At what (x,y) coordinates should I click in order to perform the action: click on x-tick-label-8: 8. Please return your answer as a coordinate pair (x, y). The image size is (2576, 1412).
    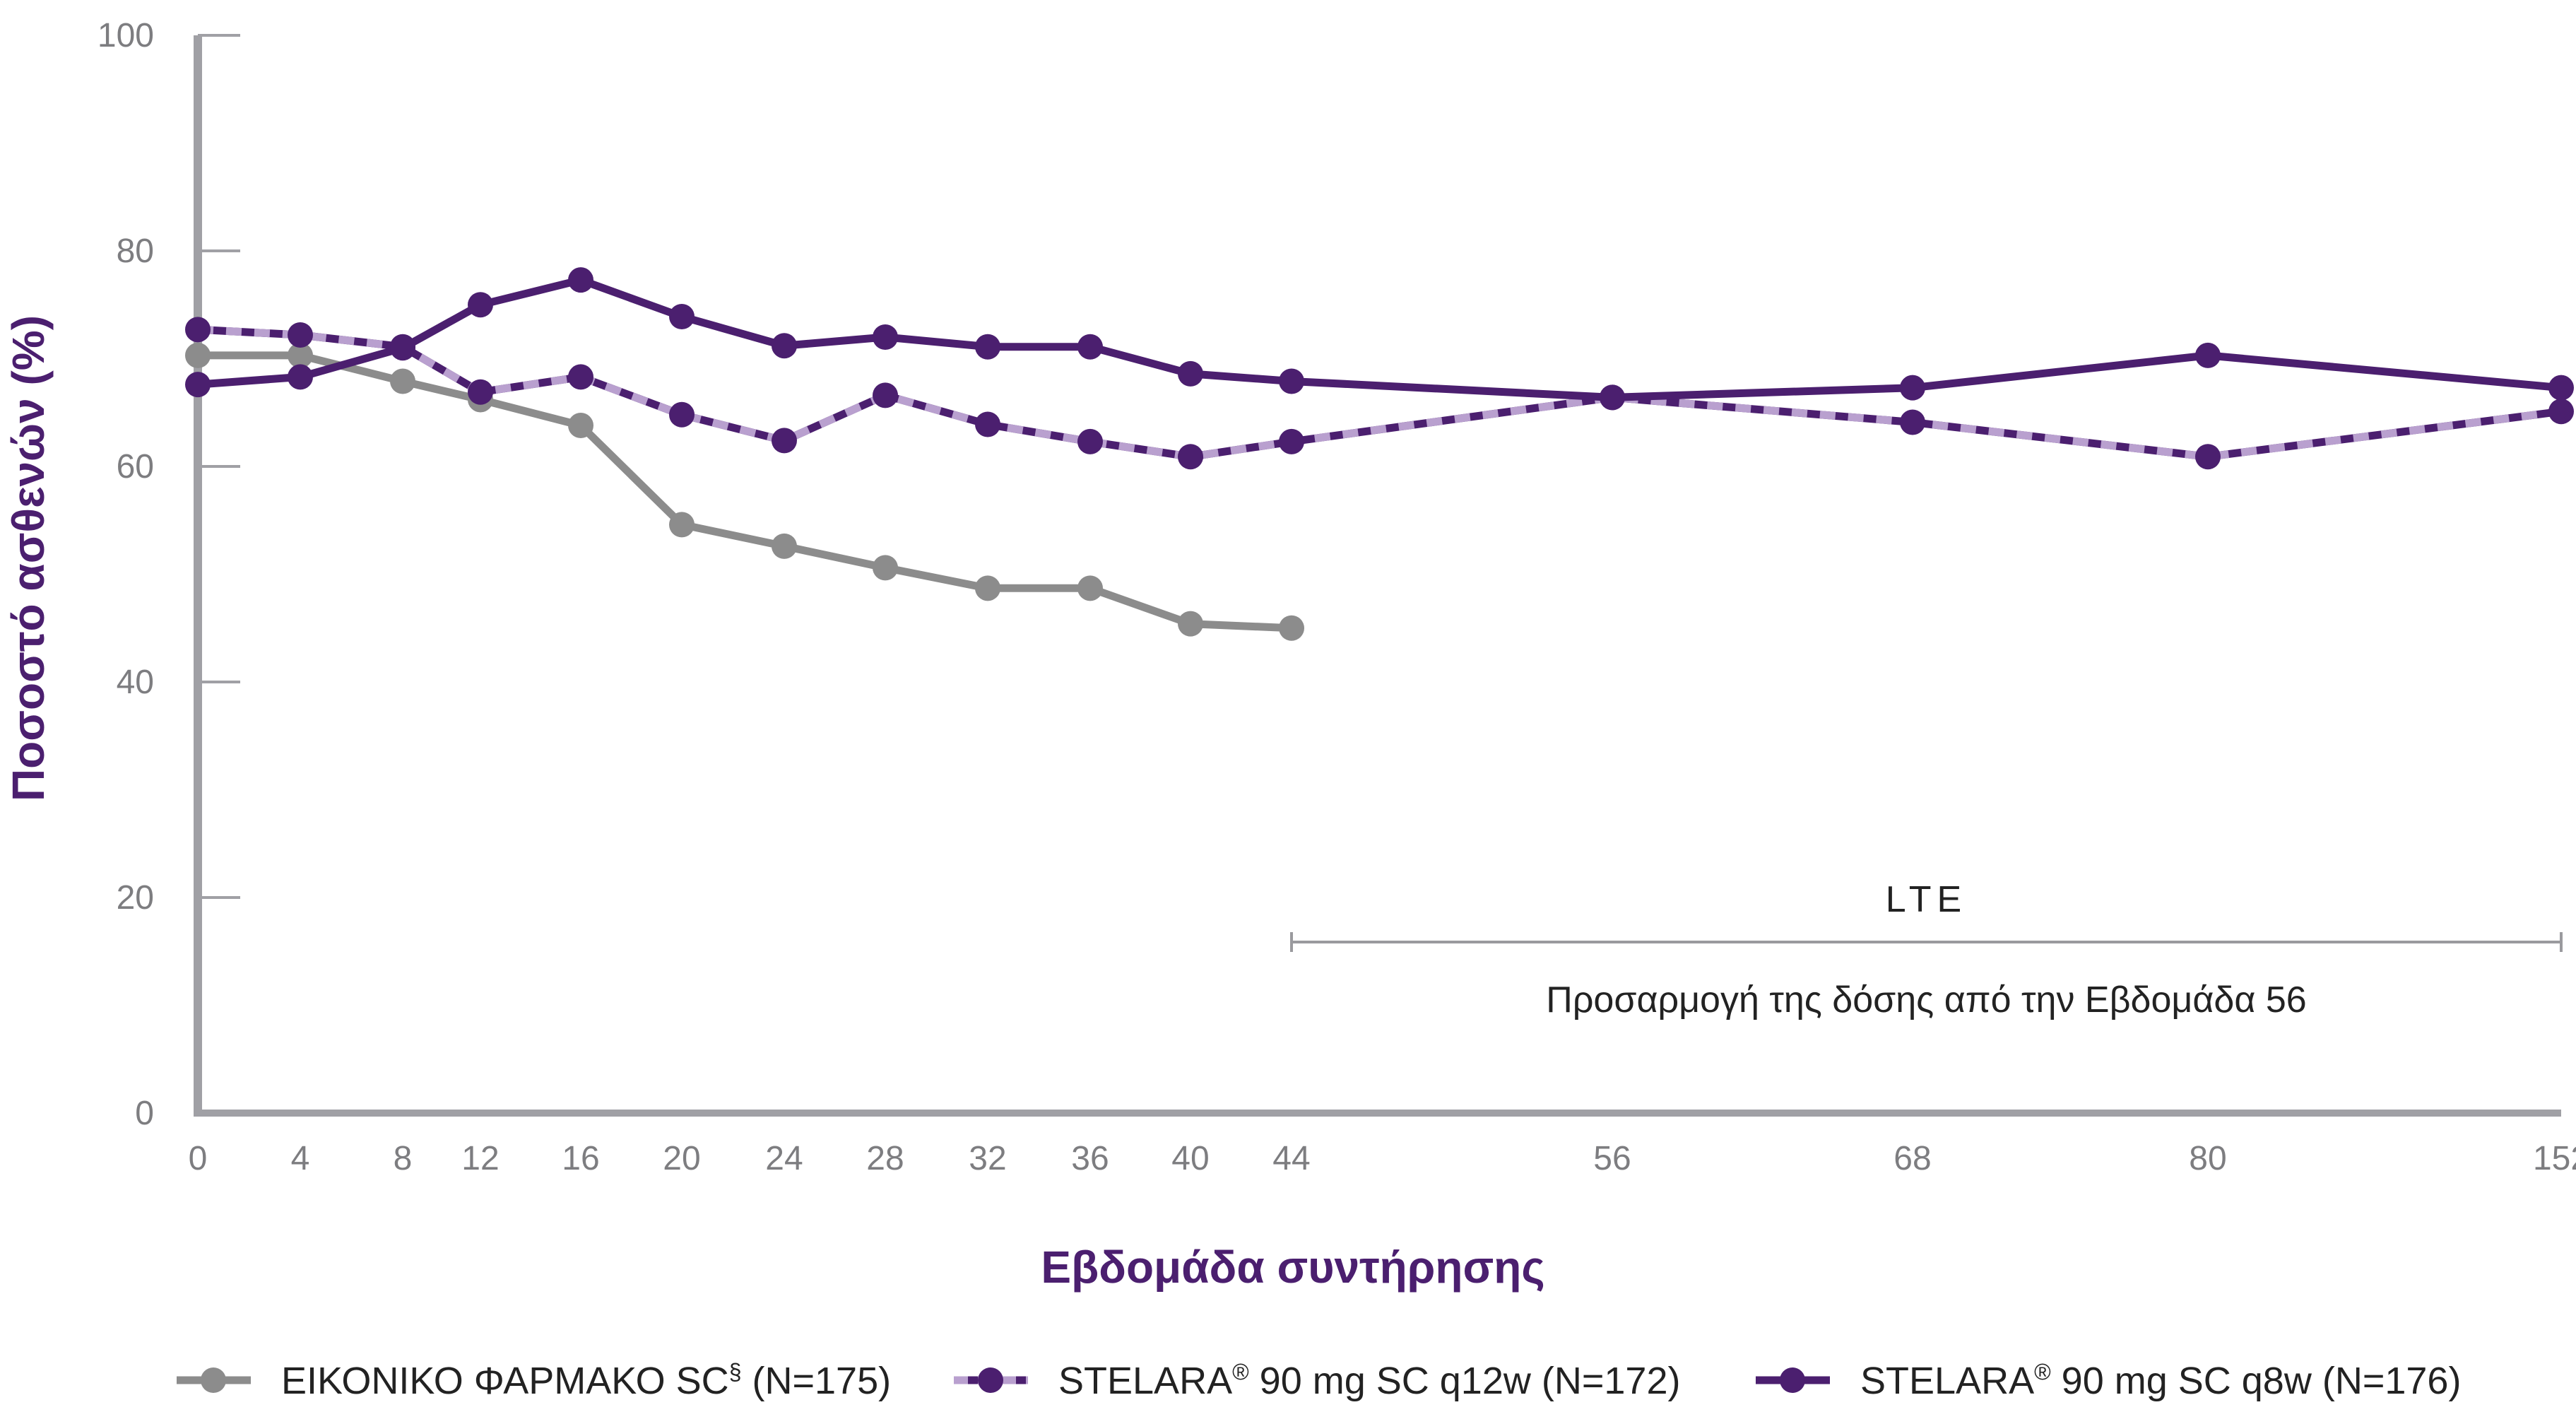
    Looking at the image, I should click on (403, 1158).